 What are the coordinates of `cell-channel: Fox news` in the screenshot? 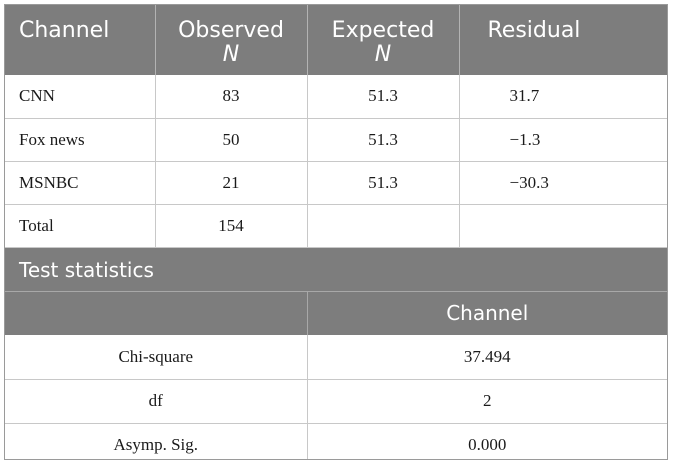 It's located at (80, 140).